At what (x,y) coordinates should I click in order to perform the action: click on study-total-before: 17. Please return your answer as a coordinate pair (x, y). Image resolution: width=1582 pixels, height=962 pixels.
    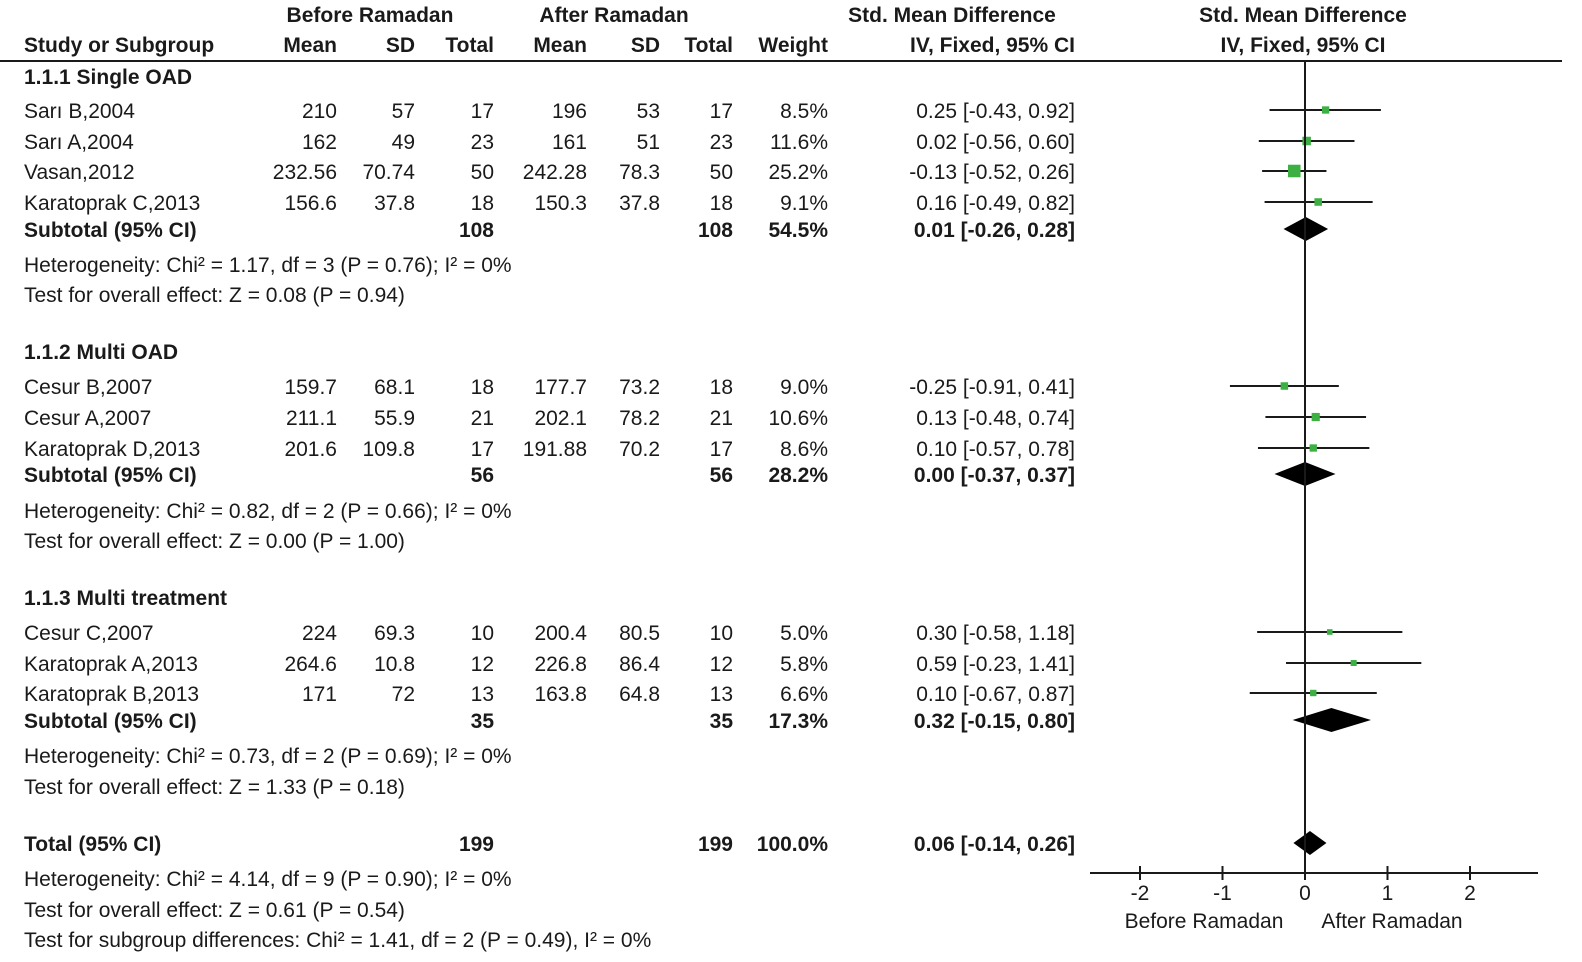
    Looking at the image, I should click on (482, 449).